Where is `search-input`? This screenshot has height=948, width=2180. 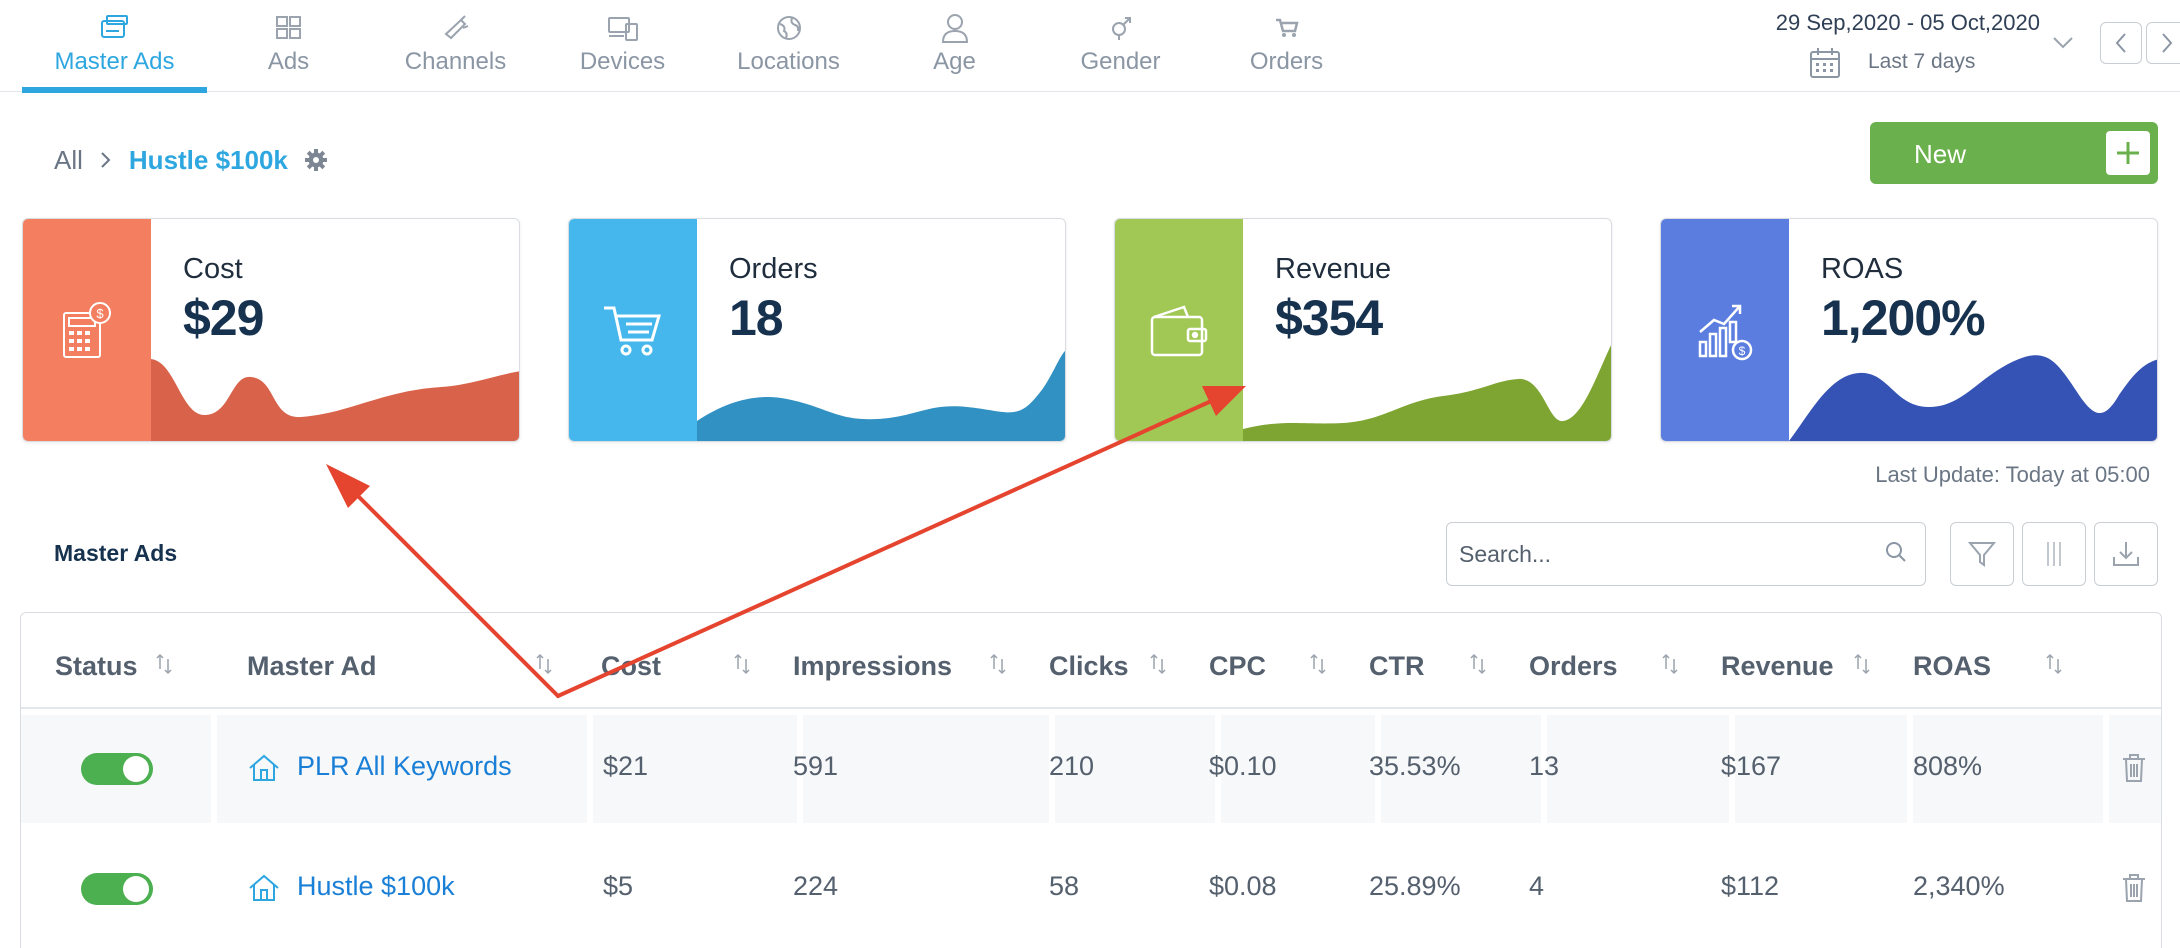 search-input is located at coordinates (1686, 554).